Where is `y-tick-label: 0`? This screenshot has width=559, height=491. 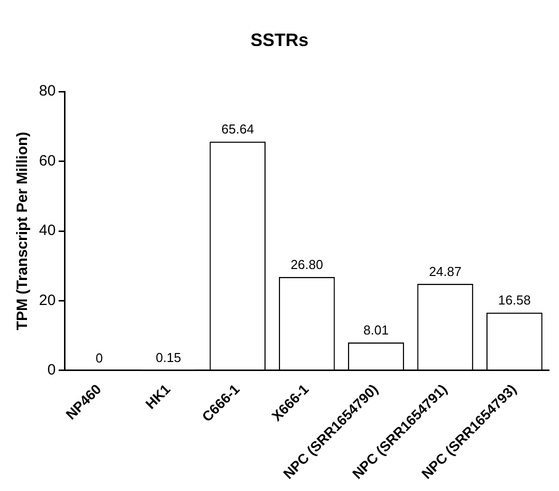
y-tick-label: 0 is located at coordinates (51, 370).